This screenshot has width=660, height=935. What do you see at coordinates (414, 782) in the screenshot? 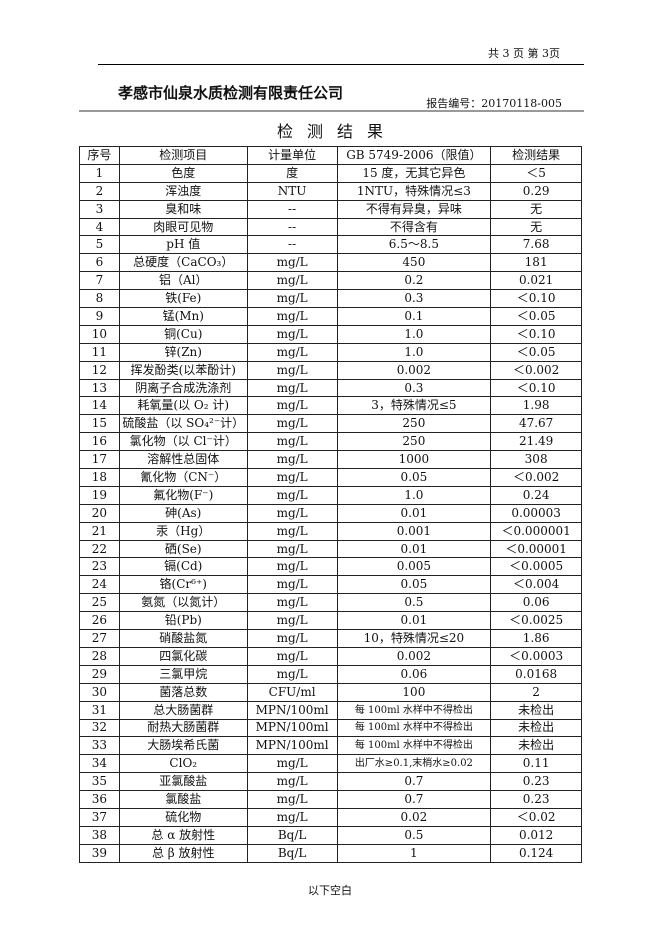
I see `cell-limit: 0.7` at bounding box center [414, 782].